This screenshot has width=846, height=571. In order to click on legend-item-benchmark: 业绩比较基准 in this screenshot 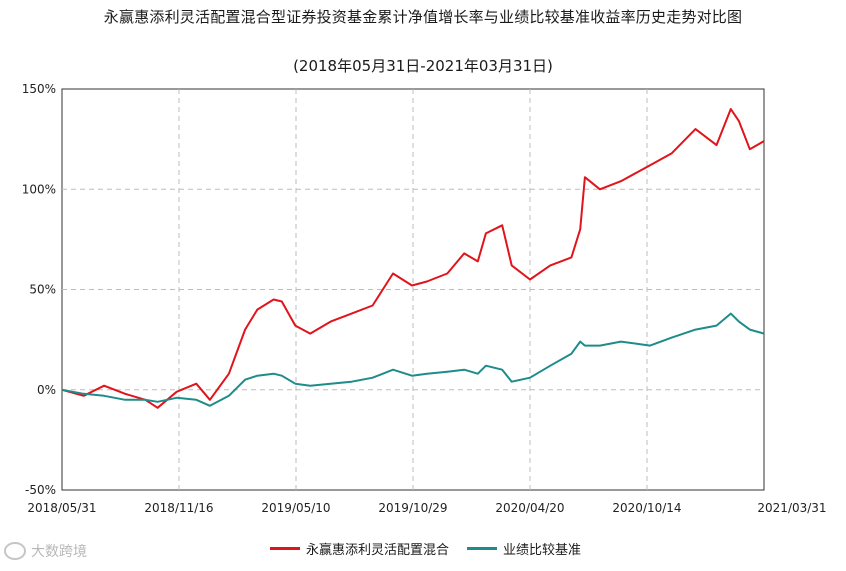, I will do `click(524, 548)`.